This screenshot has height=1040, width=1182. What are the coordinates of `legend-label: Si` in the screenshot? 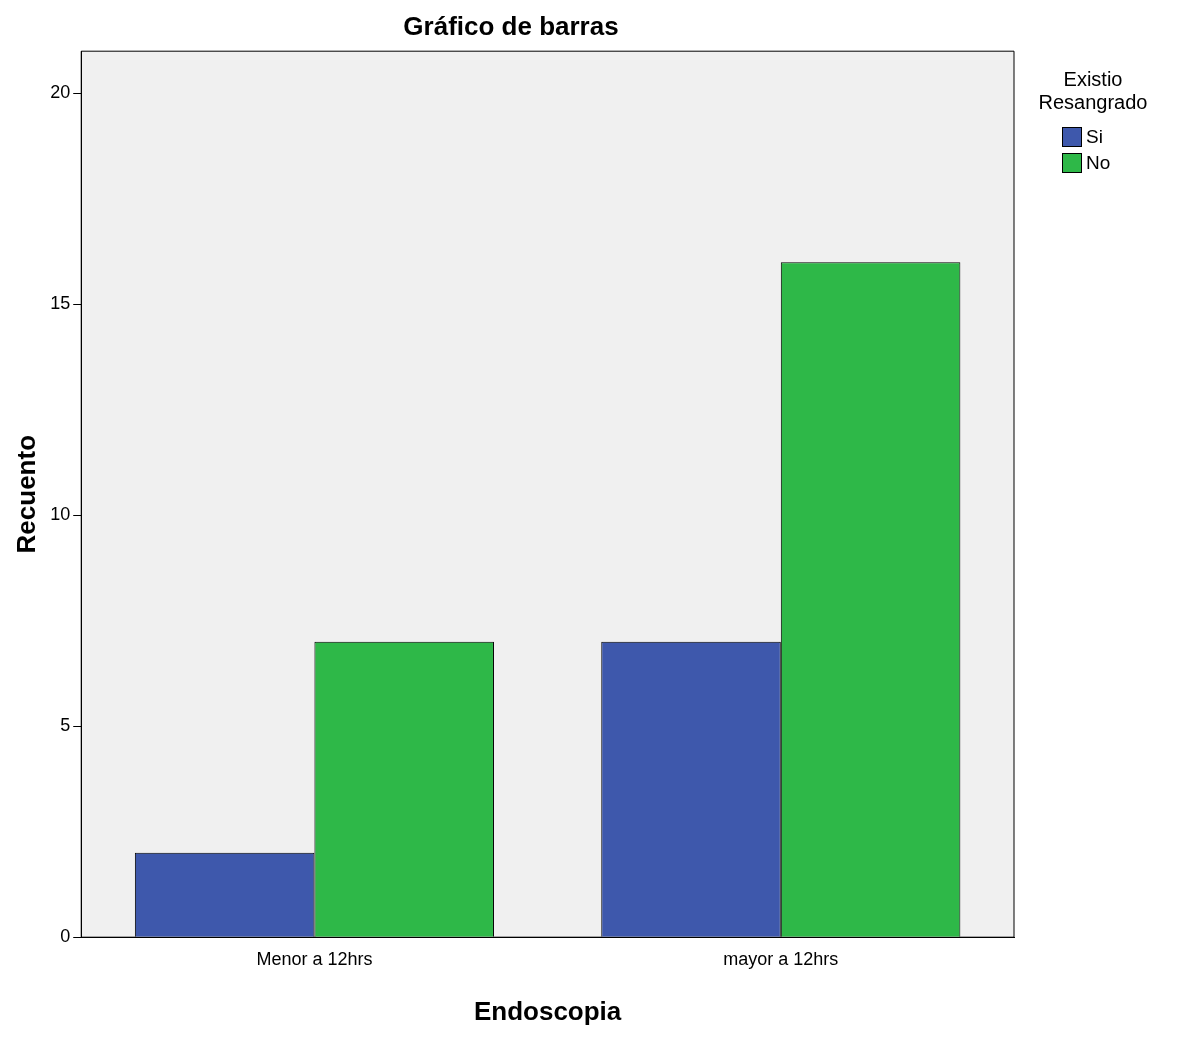 It's located at (1094, 137).